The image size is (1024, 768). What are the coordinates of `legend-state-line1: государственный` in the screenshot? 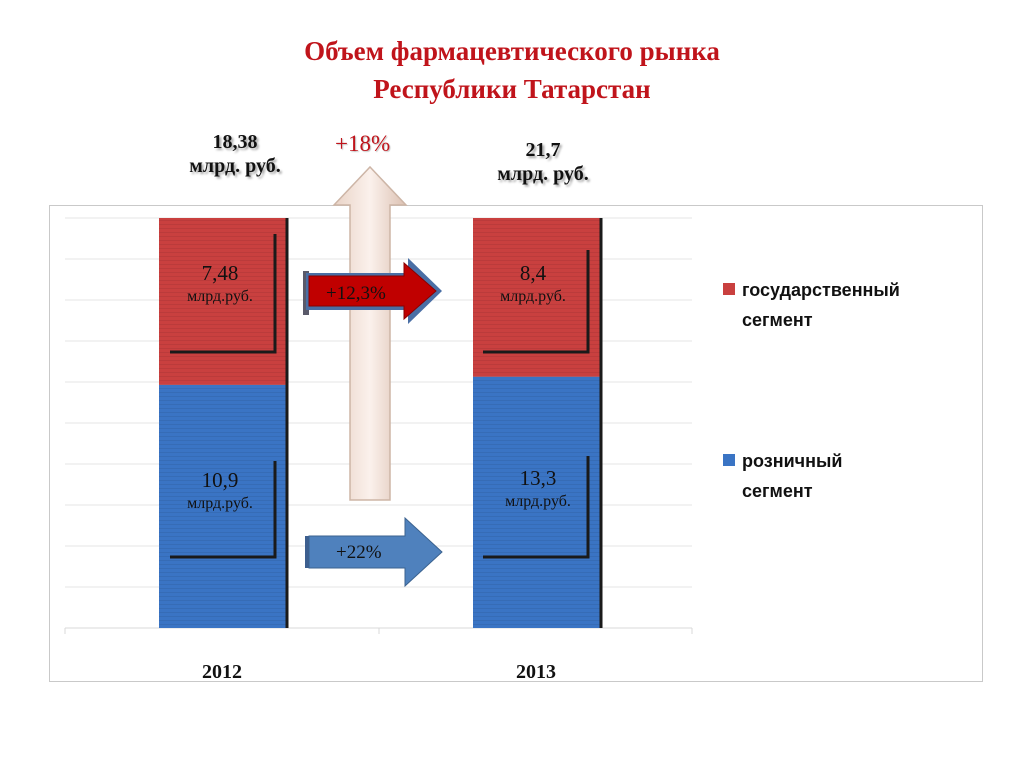 It's located at (821, 290).